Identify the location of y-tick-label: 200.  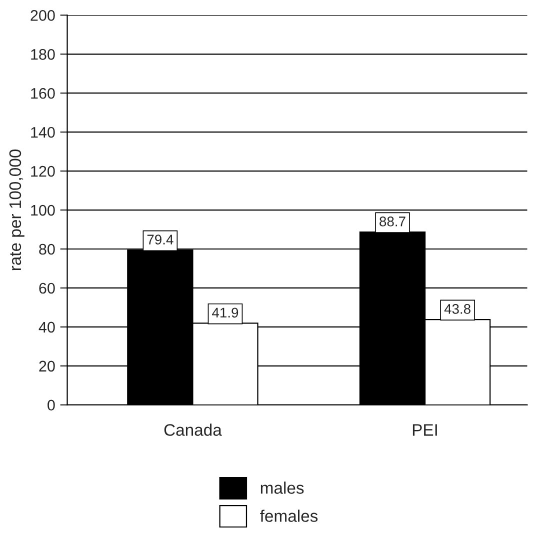
(42, 15).